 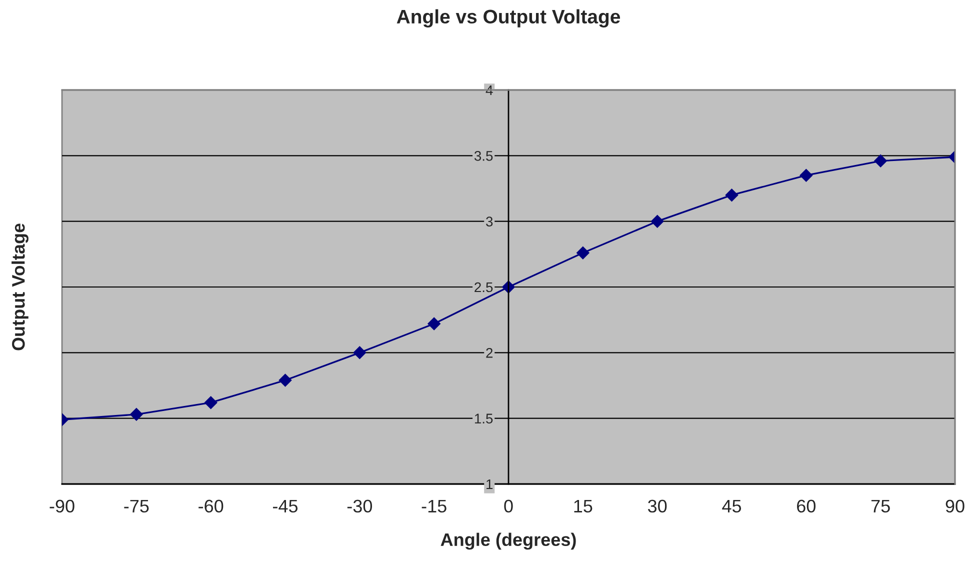 What do you see at coordinates (508, 541) in the screenshot?
I see `x-axis-title: Angle (degrees)` at bounding box center [508, 541].